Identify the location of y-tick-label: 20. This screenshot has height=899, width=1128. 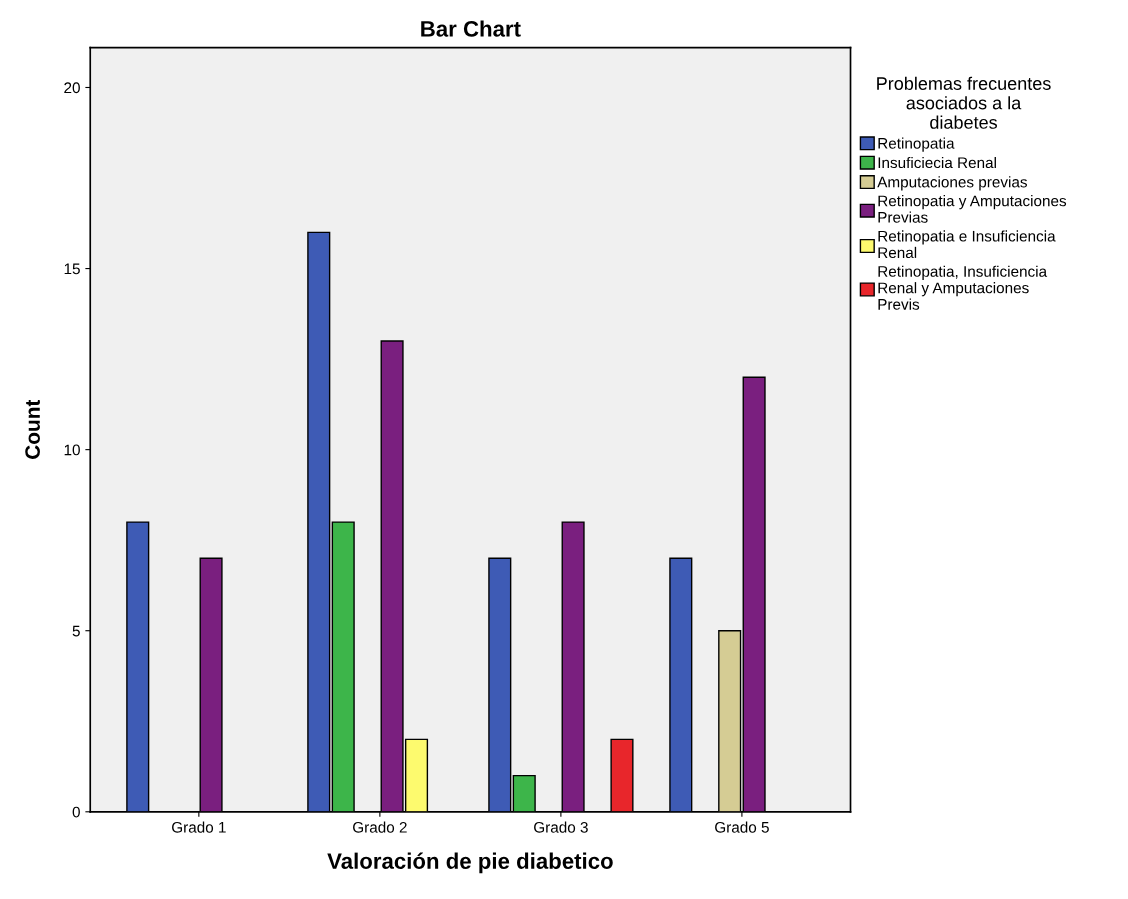
(72, 88).